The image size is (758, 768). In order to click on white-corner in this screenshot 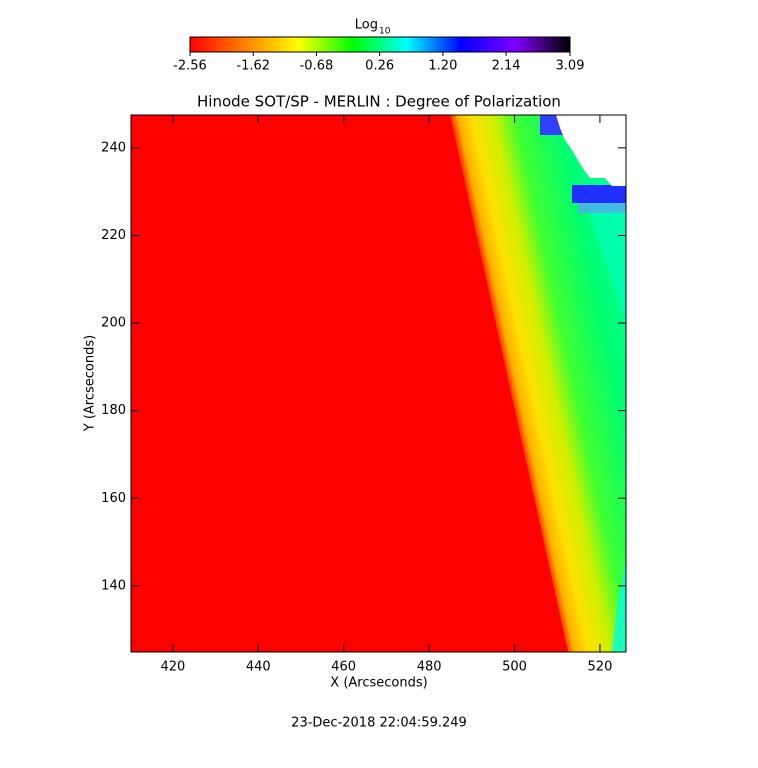, I will do `click(591, 150)`.